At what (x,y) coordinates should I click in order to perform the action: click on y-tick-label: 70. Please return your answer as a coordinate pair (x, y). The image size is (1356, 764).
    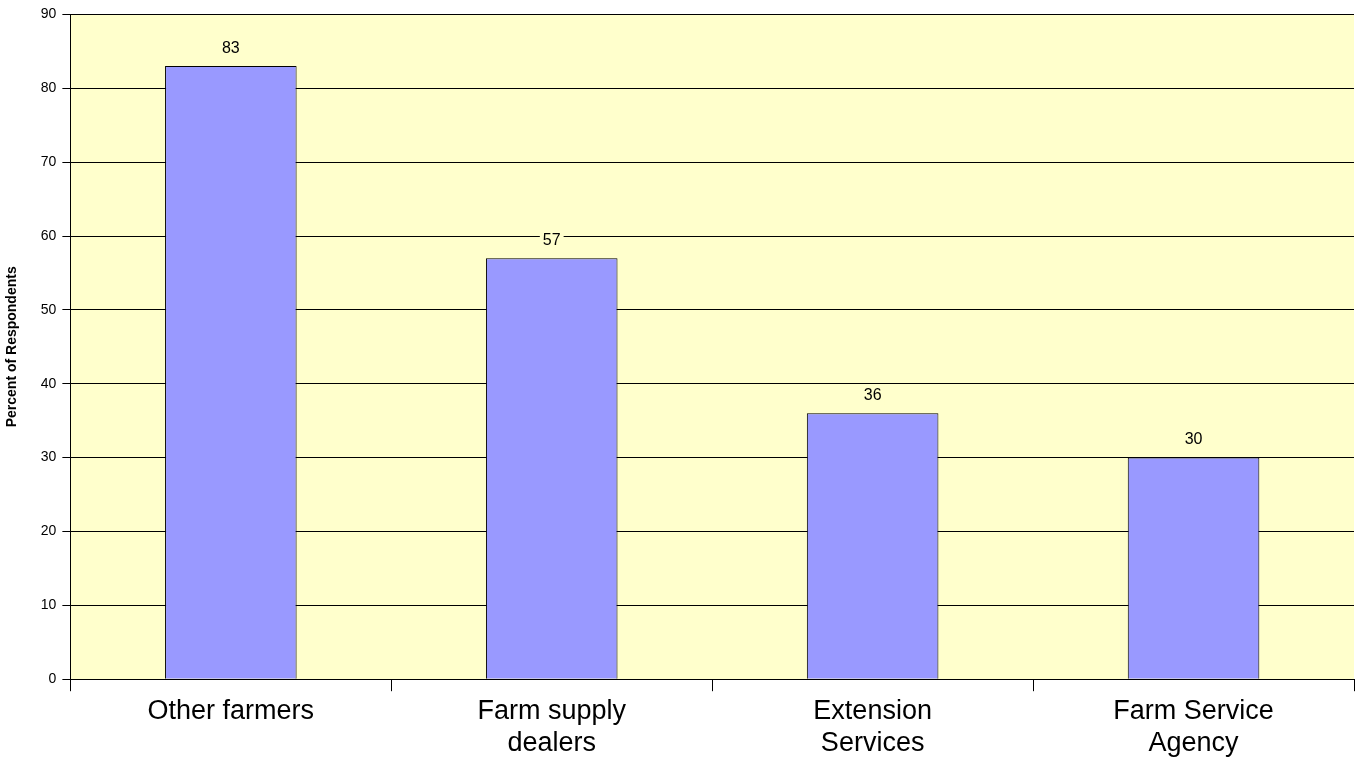
    Looking at the image, I should click on (48, 160).